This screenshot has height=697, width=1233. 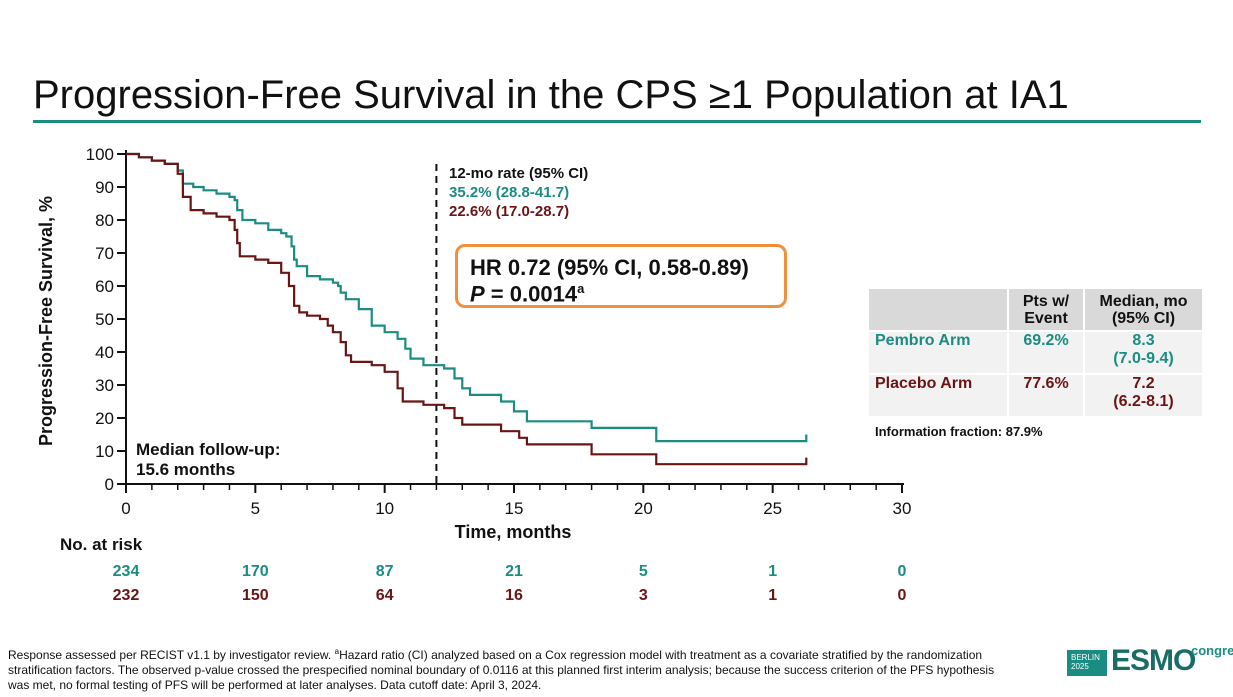 I want to click on y-tick-label: 50, so click(x=104, y=319).